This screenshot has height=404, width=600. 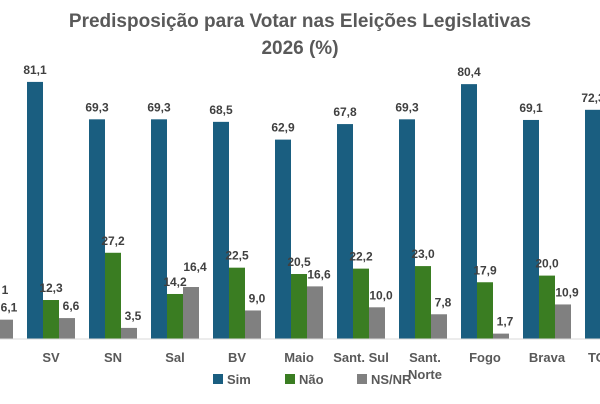 What do you see at coordinates (319, 274) in the screenshot?
I see `data-label: 16,6` at bounding box center [319, 274].